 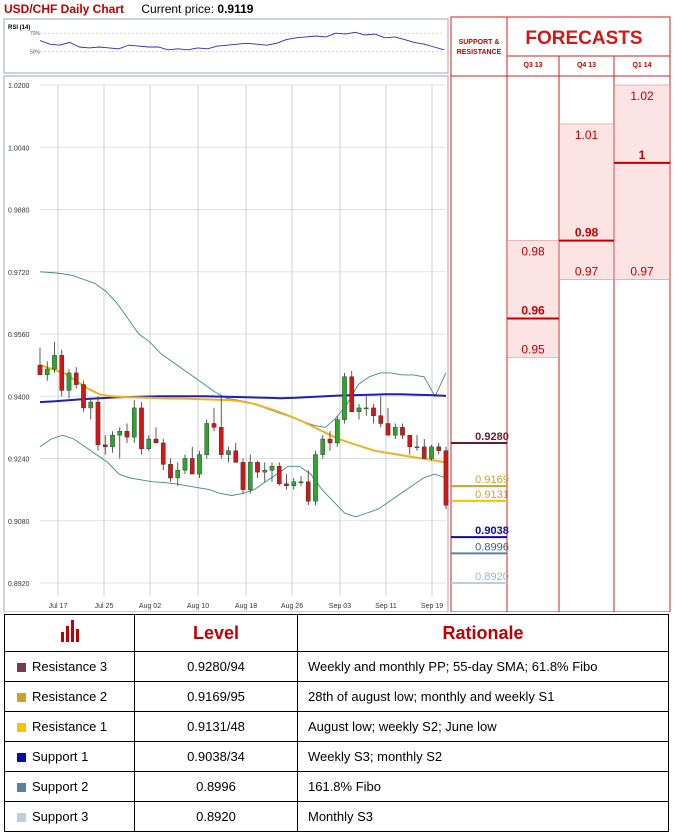 I want to click on x-tick-label: Sep 19, so click(x=432, y=606).